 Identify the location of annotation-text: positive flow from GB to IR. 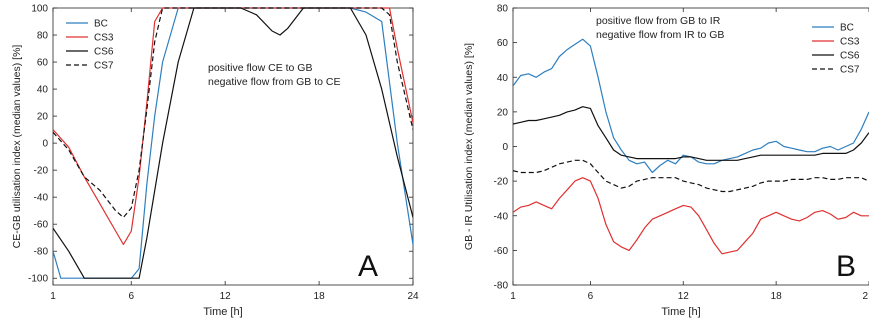
(658, 21).